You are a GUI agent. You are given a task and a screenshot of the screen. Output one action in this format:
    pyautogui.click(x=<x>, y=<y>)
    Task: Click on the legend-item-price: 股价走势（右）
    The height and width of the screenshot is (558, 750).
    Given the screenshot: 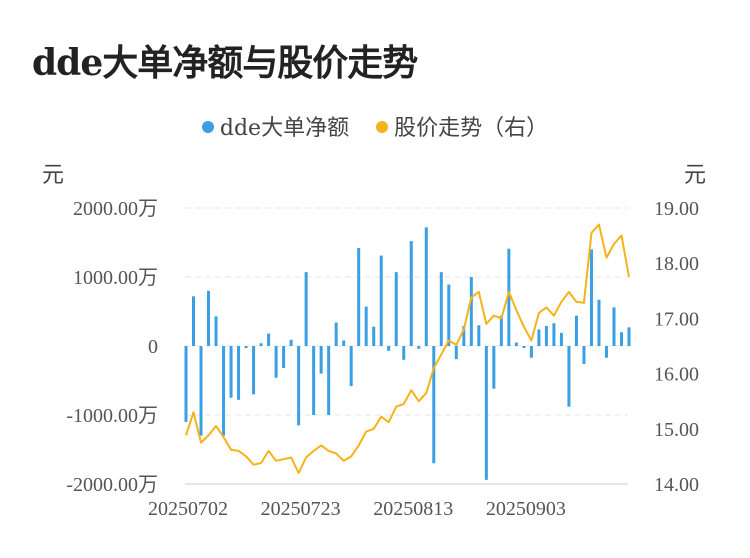 What is the action you would take?
    pyautogui.click(x=462, y=126)
    